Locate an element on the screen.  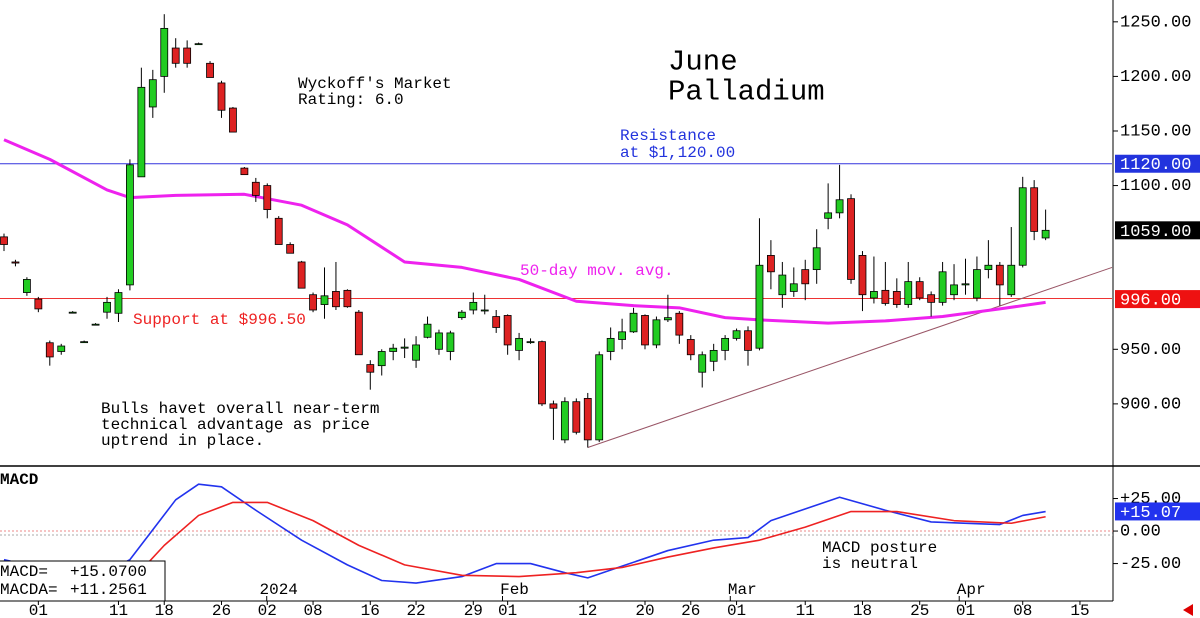
macd-line is located at coordinates (524, 533).